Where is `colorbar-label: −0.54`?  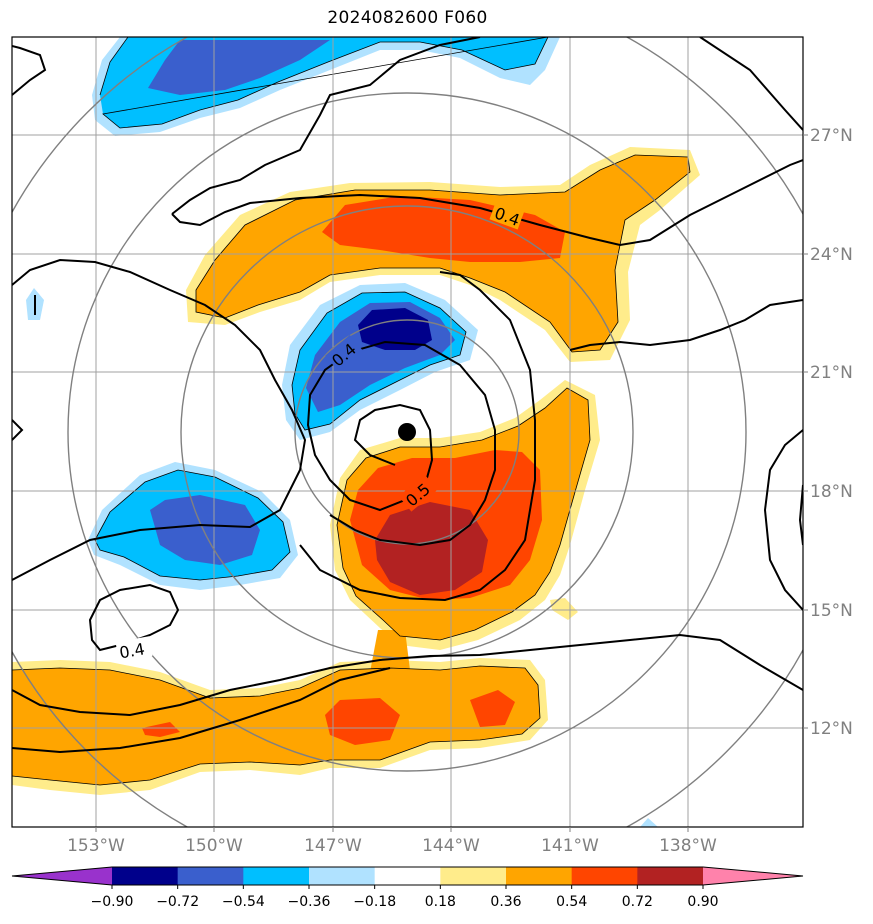
colorbar-label: −0.54 is located at coordinates (243, 902).